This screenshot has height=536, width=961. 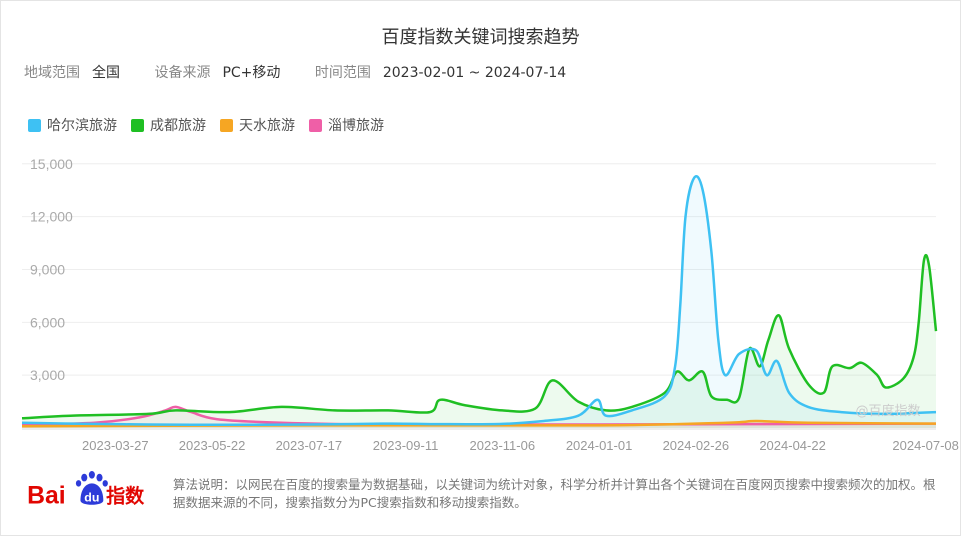 I want to click on watermark: @百度指数, so click(x=887, y=411).